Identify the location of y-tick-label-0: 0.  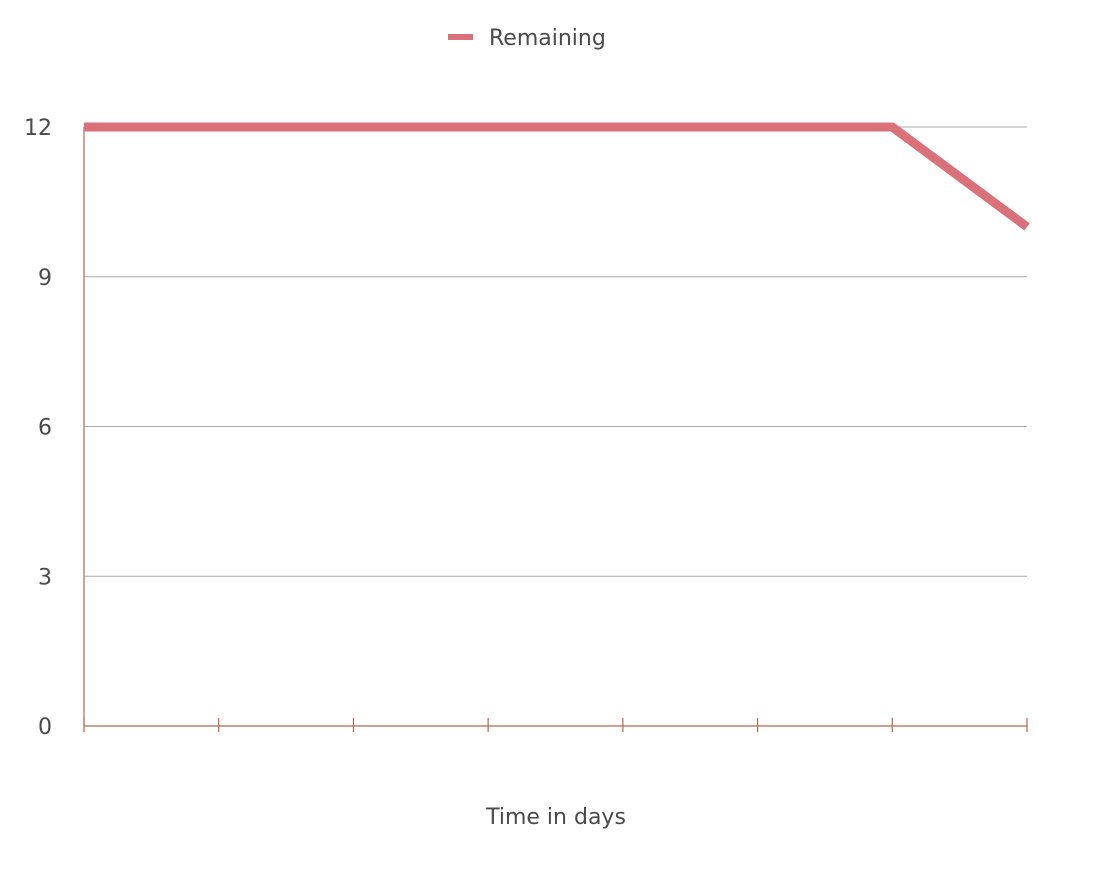
(45, 727).